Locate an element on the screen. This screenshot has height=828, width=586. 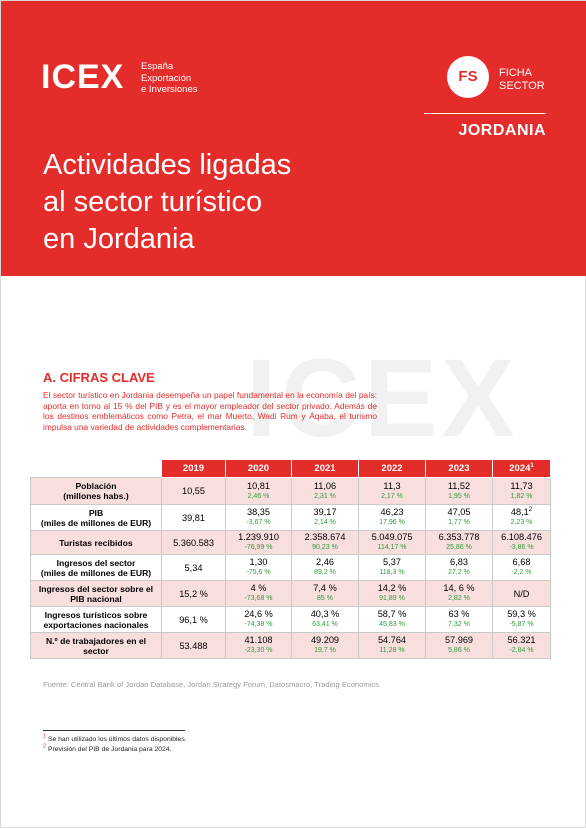
cell-value: 57.969 is located at coordinates (459, 640).